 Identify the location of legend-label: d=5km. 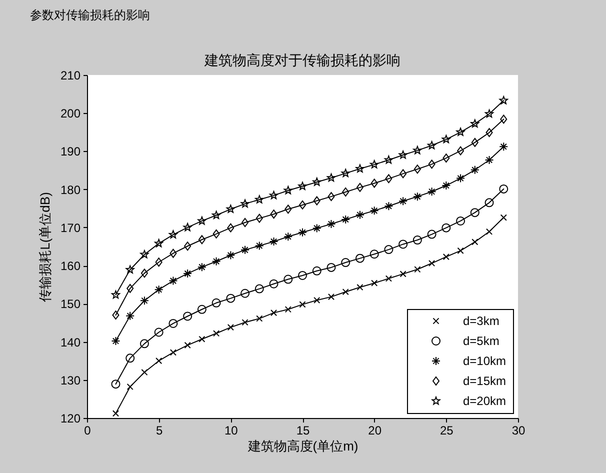
(481, 341).